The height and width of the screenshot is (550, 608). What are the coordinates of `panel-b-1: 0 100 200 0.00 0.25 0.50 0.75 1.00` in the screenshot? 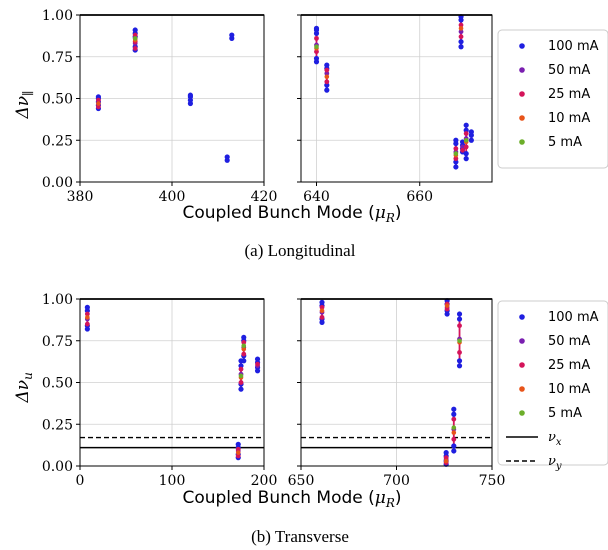 It's located at (160, 390).